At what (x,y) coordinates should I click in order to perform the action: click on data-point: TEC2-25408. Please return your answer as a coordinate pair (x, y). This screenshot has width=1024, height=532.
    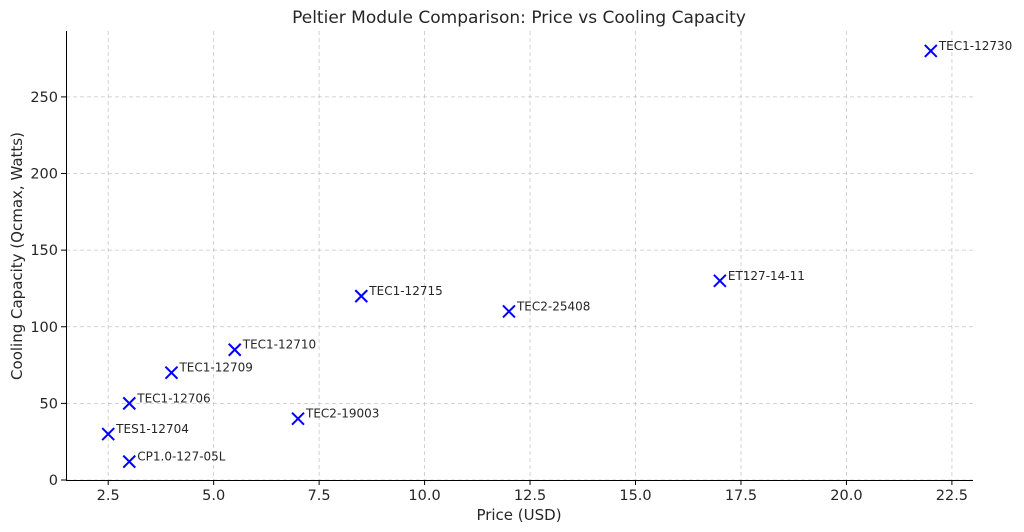
    Looking at the image, I should click on (546, 309).